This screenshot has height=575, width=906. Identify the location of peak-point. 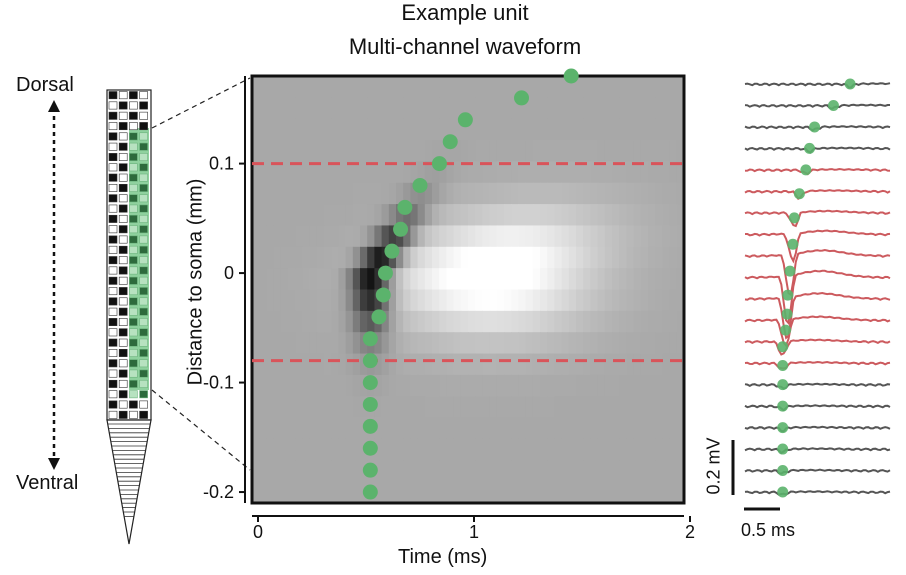
(370, 470).